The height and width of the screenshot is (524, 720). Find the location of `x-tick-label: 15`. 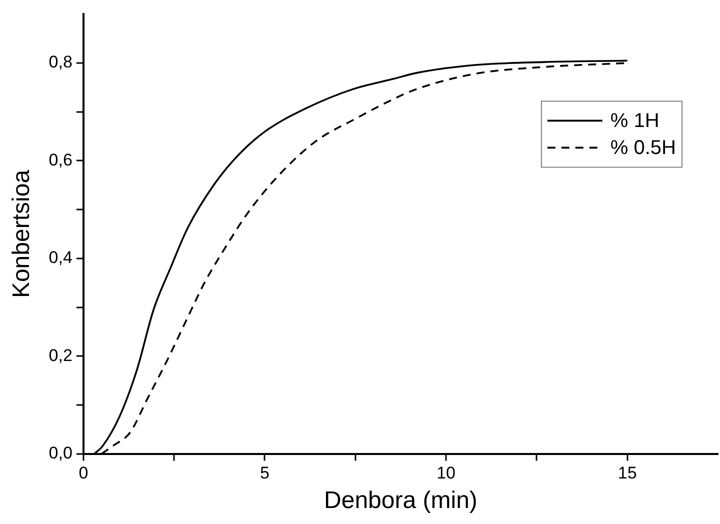

x-tick-label: 15 is located at coordinates (627, 473).